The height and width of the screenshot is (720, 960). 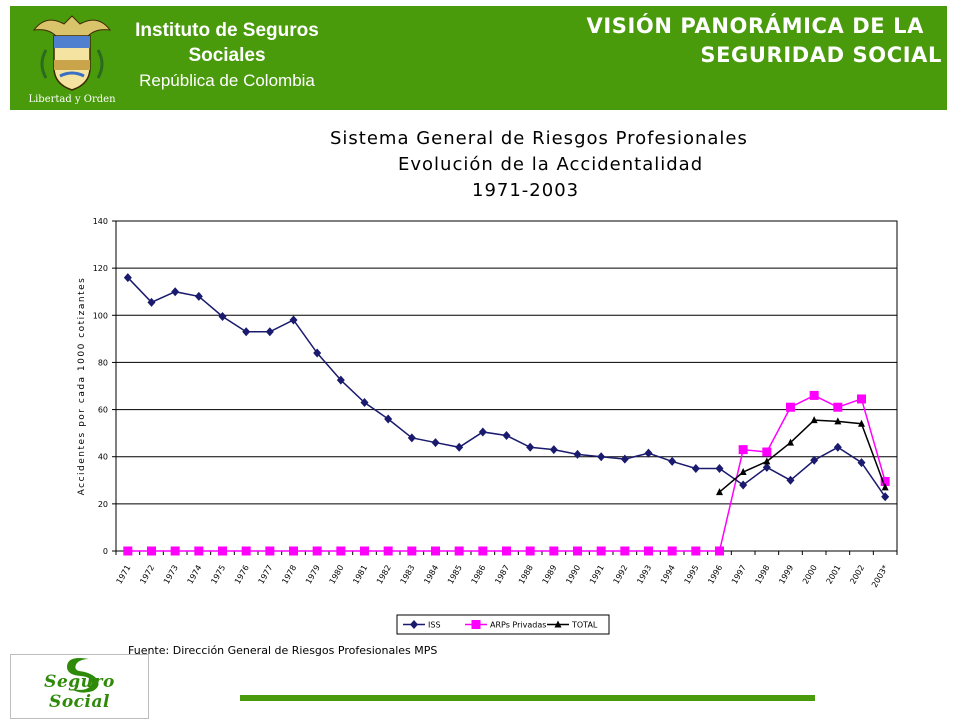 What do you see at coordinates (810, 575) in the screenshot?
I see `x-tick-label: 2000` at bounding box center [810, 575].